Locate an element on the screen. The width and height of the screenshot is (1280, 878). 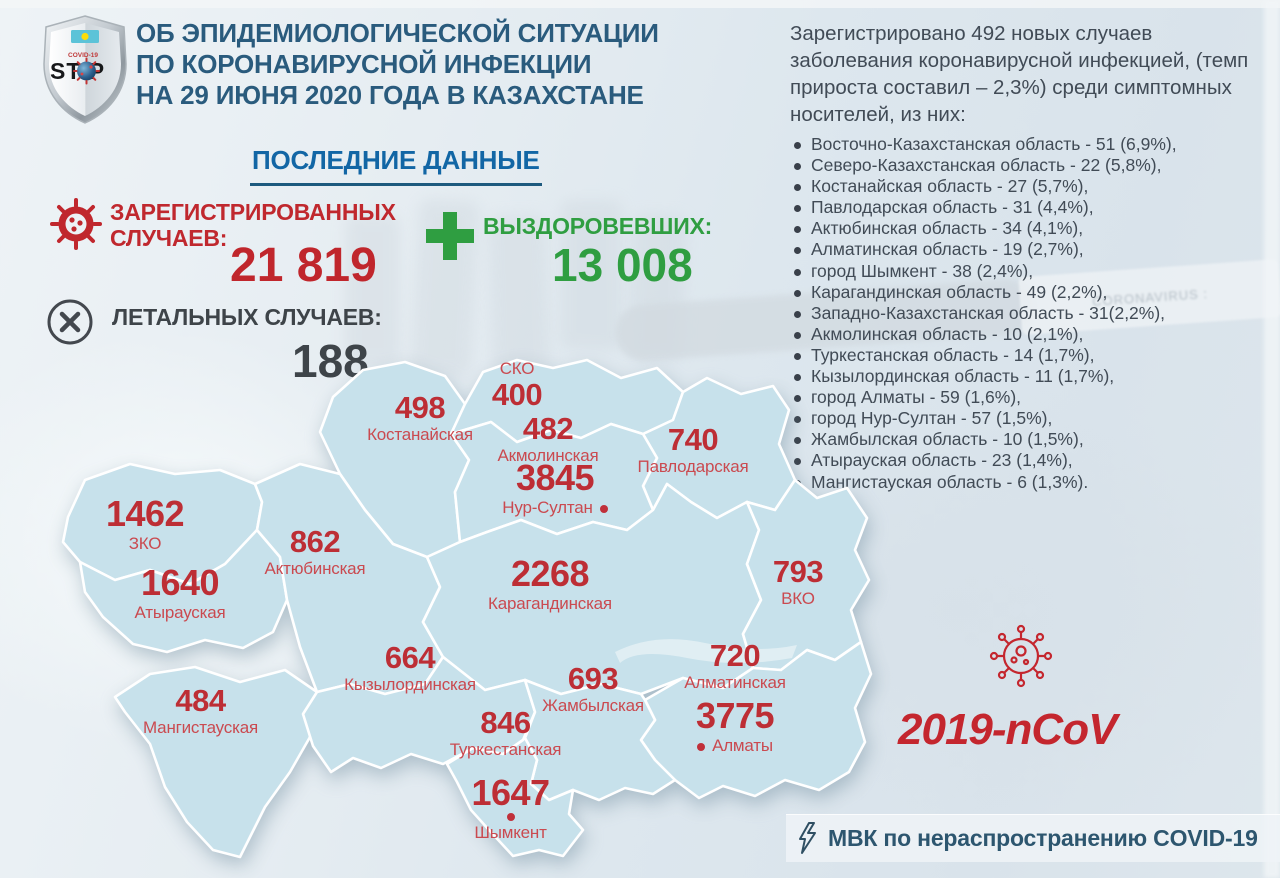
list-item: Костанайская область - 27 (5,7%), is located at coordinates (1033, 186).